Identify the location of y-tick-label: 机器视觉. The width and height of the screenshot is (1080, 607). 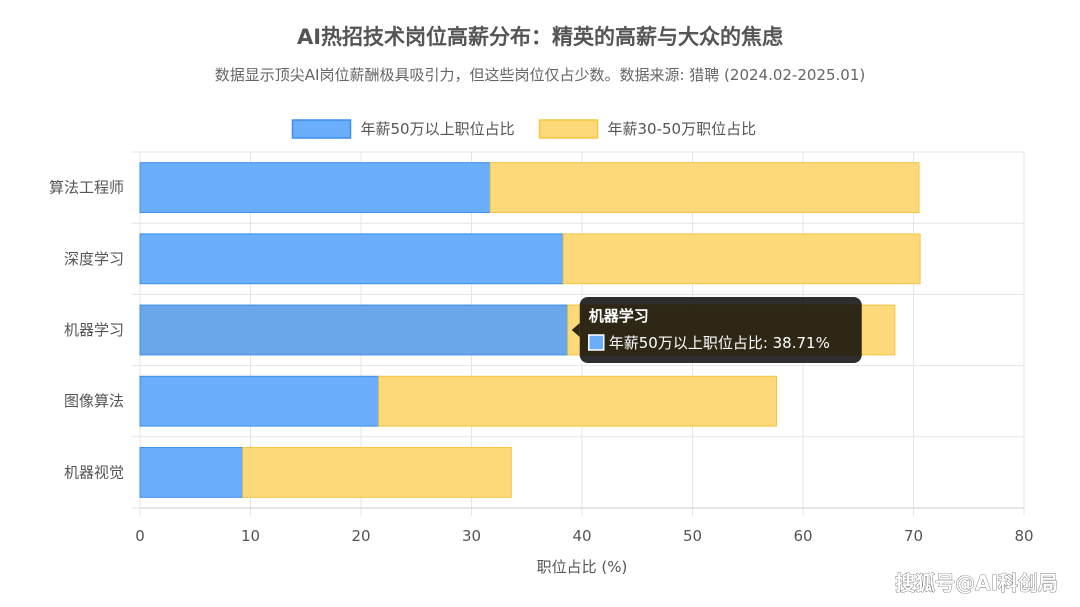
(94, 472).